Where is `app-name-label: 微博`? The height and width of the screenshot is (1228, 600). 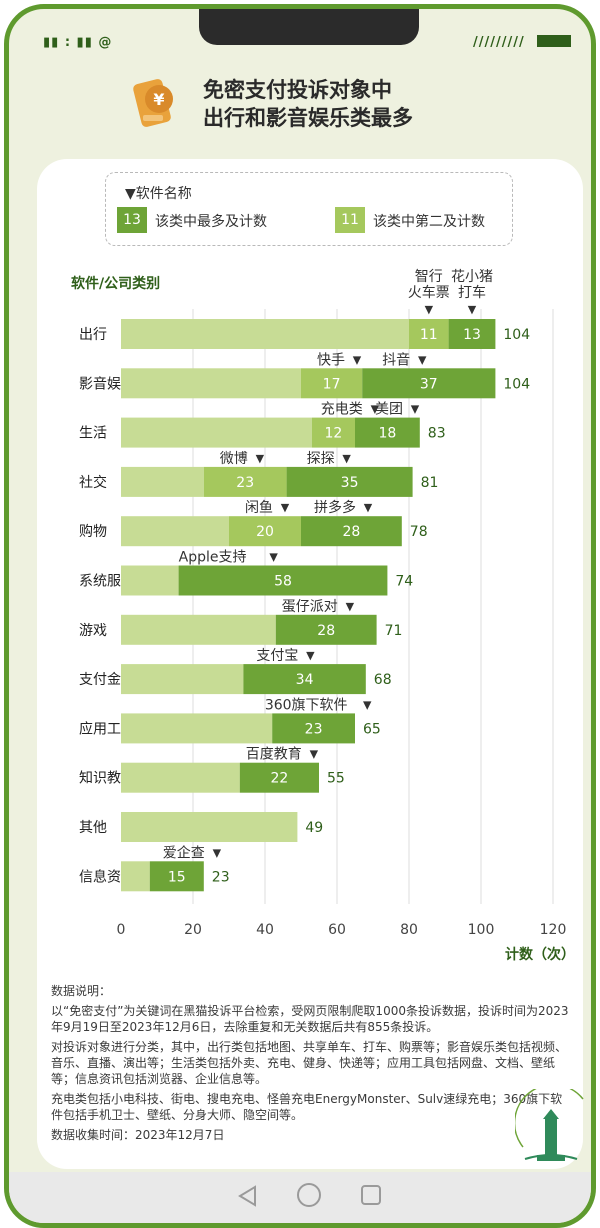
app-name-label: 微博 is located at coordinates (234, 458).